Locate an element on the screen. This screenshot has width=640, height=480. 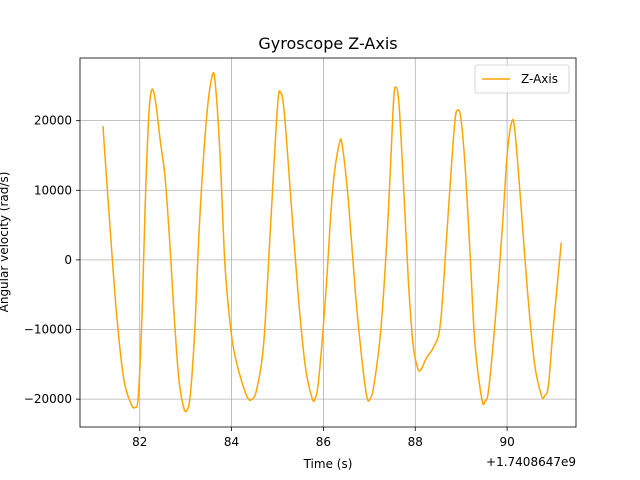
legend-box is located at coordinates (522, 79).